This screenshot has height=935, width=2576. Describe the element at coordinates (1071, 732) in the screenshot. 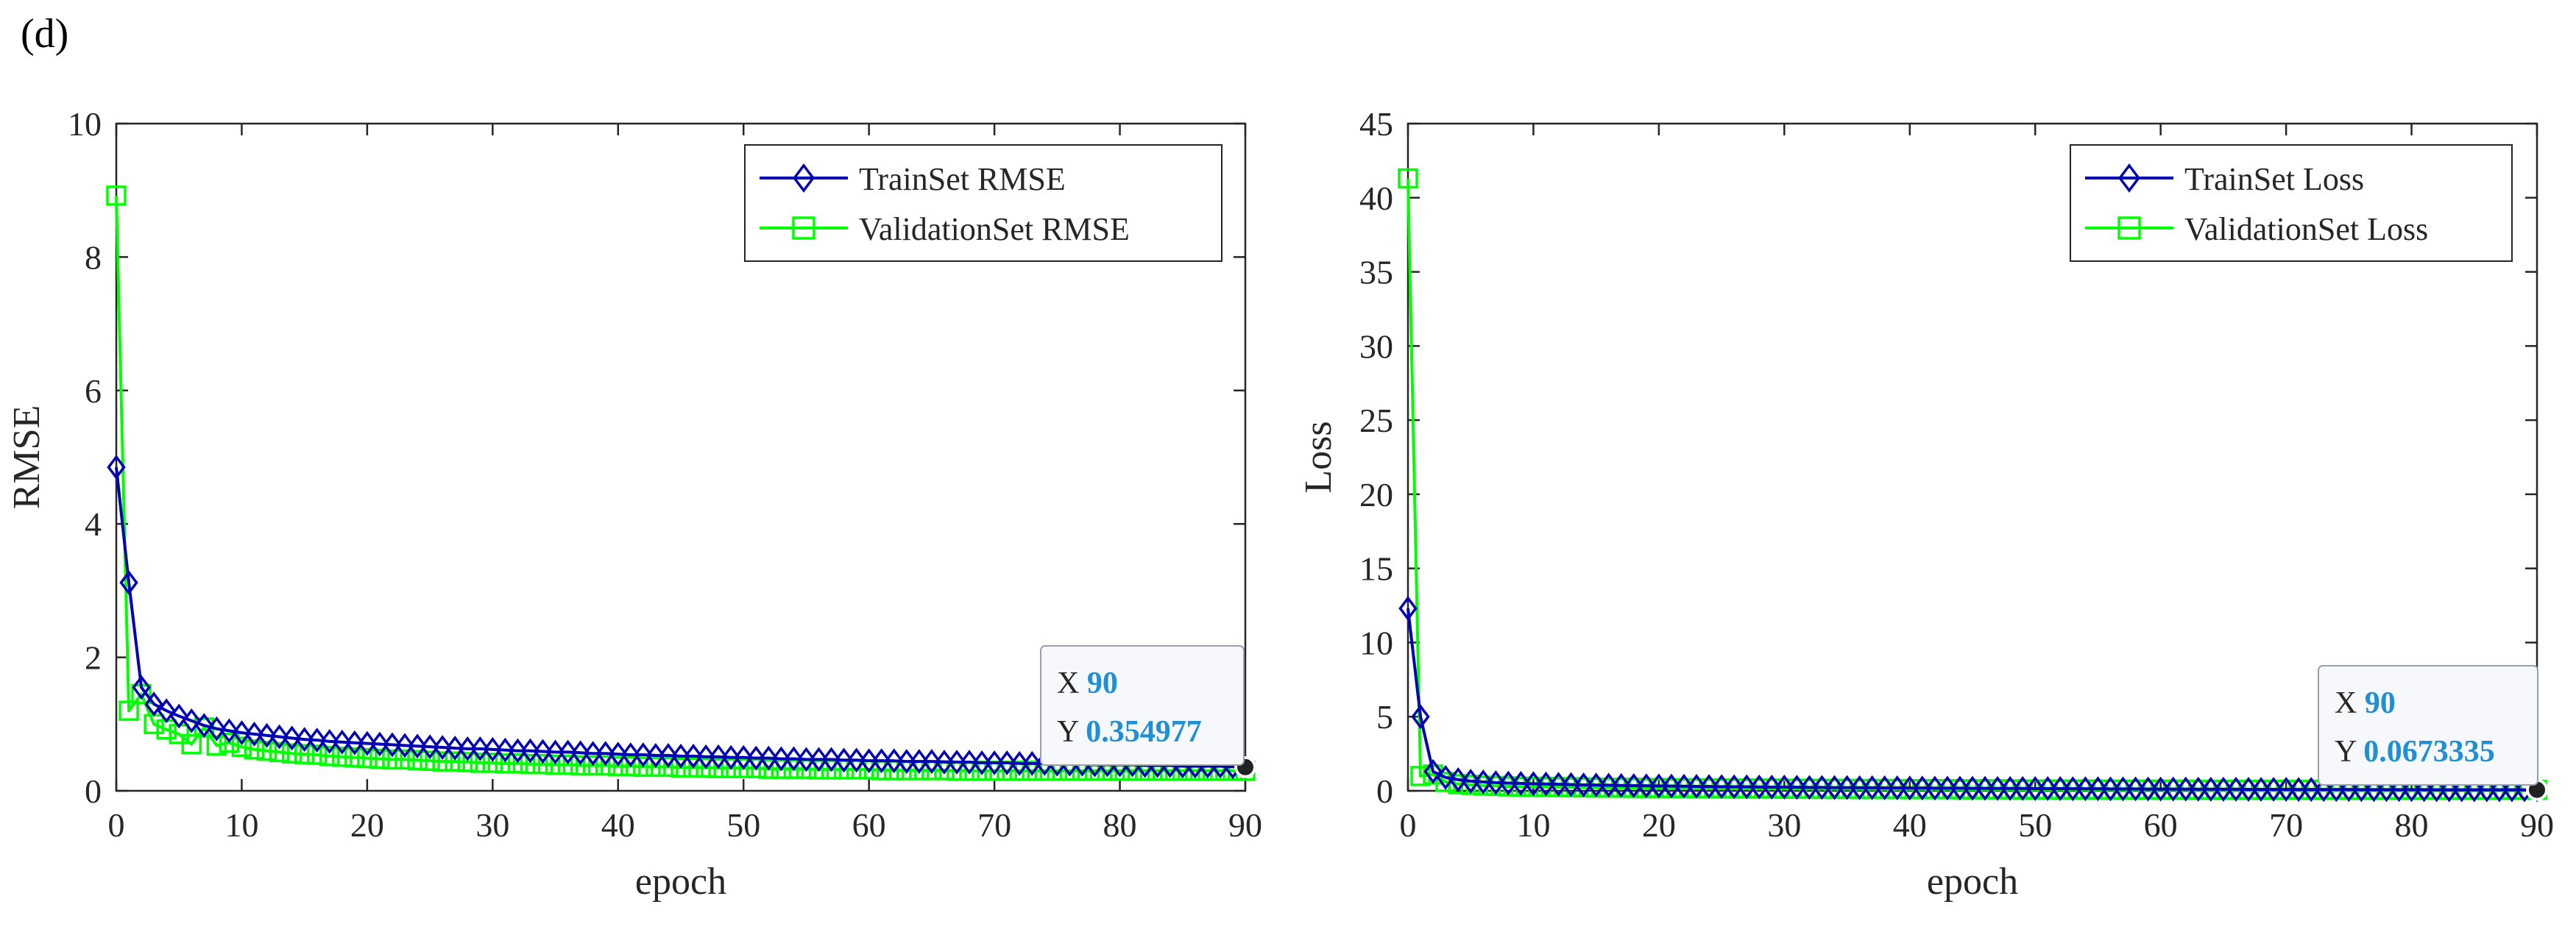

I see `datatip-y-label: Y` at that location.